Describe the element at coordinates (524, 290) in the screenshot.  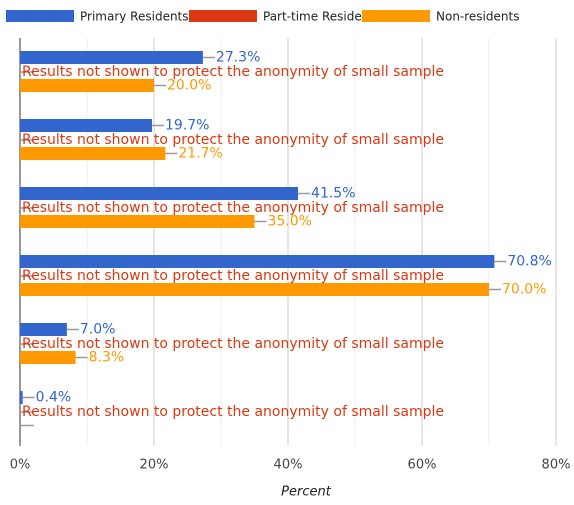
I see `data-label: 70.0%` at that location.